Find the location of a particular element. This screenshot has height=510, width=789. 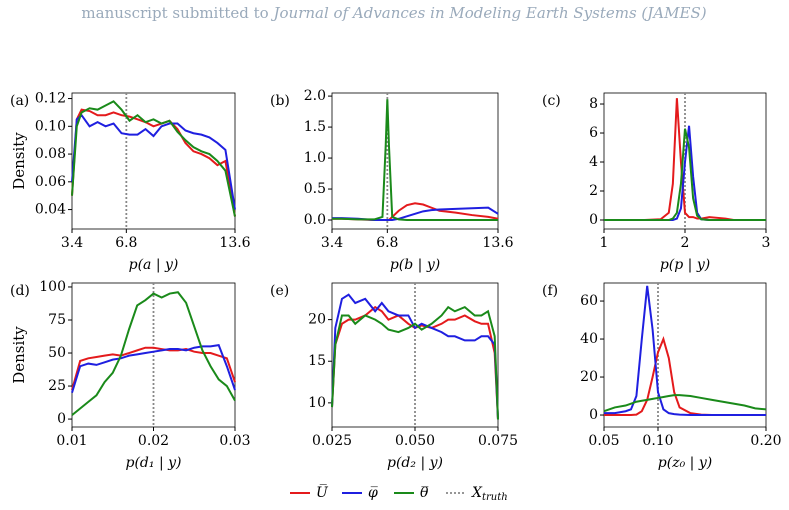

y-tick-label: 1.5 is located at coordinates (315, 127).